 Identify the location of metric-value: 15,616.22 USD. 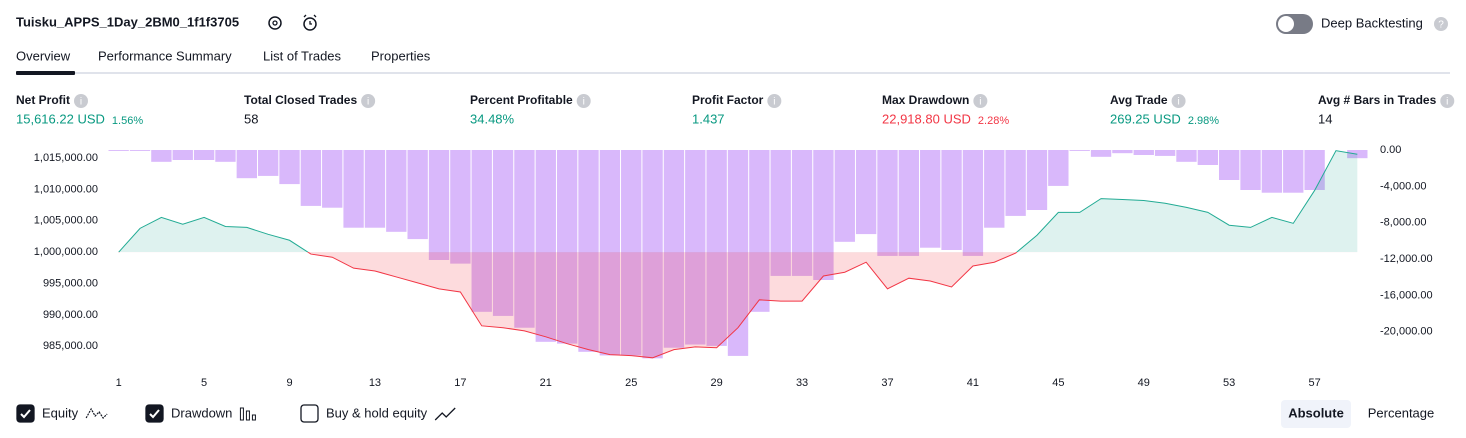
(60, 118).